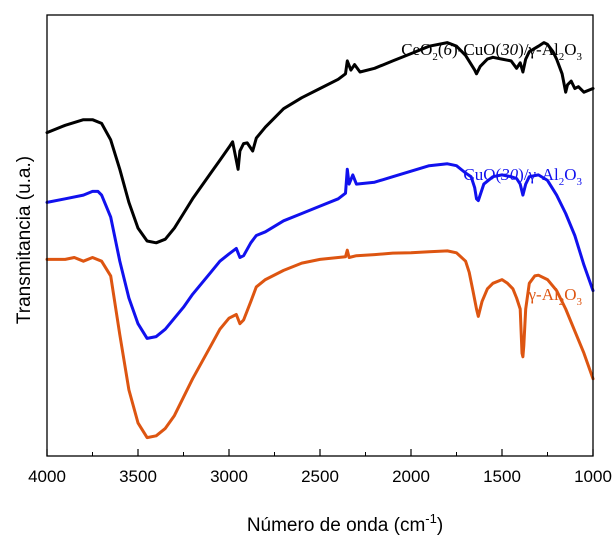  I want to click on x-axis-label: Número de onda (cm-1), so click(345, 523).